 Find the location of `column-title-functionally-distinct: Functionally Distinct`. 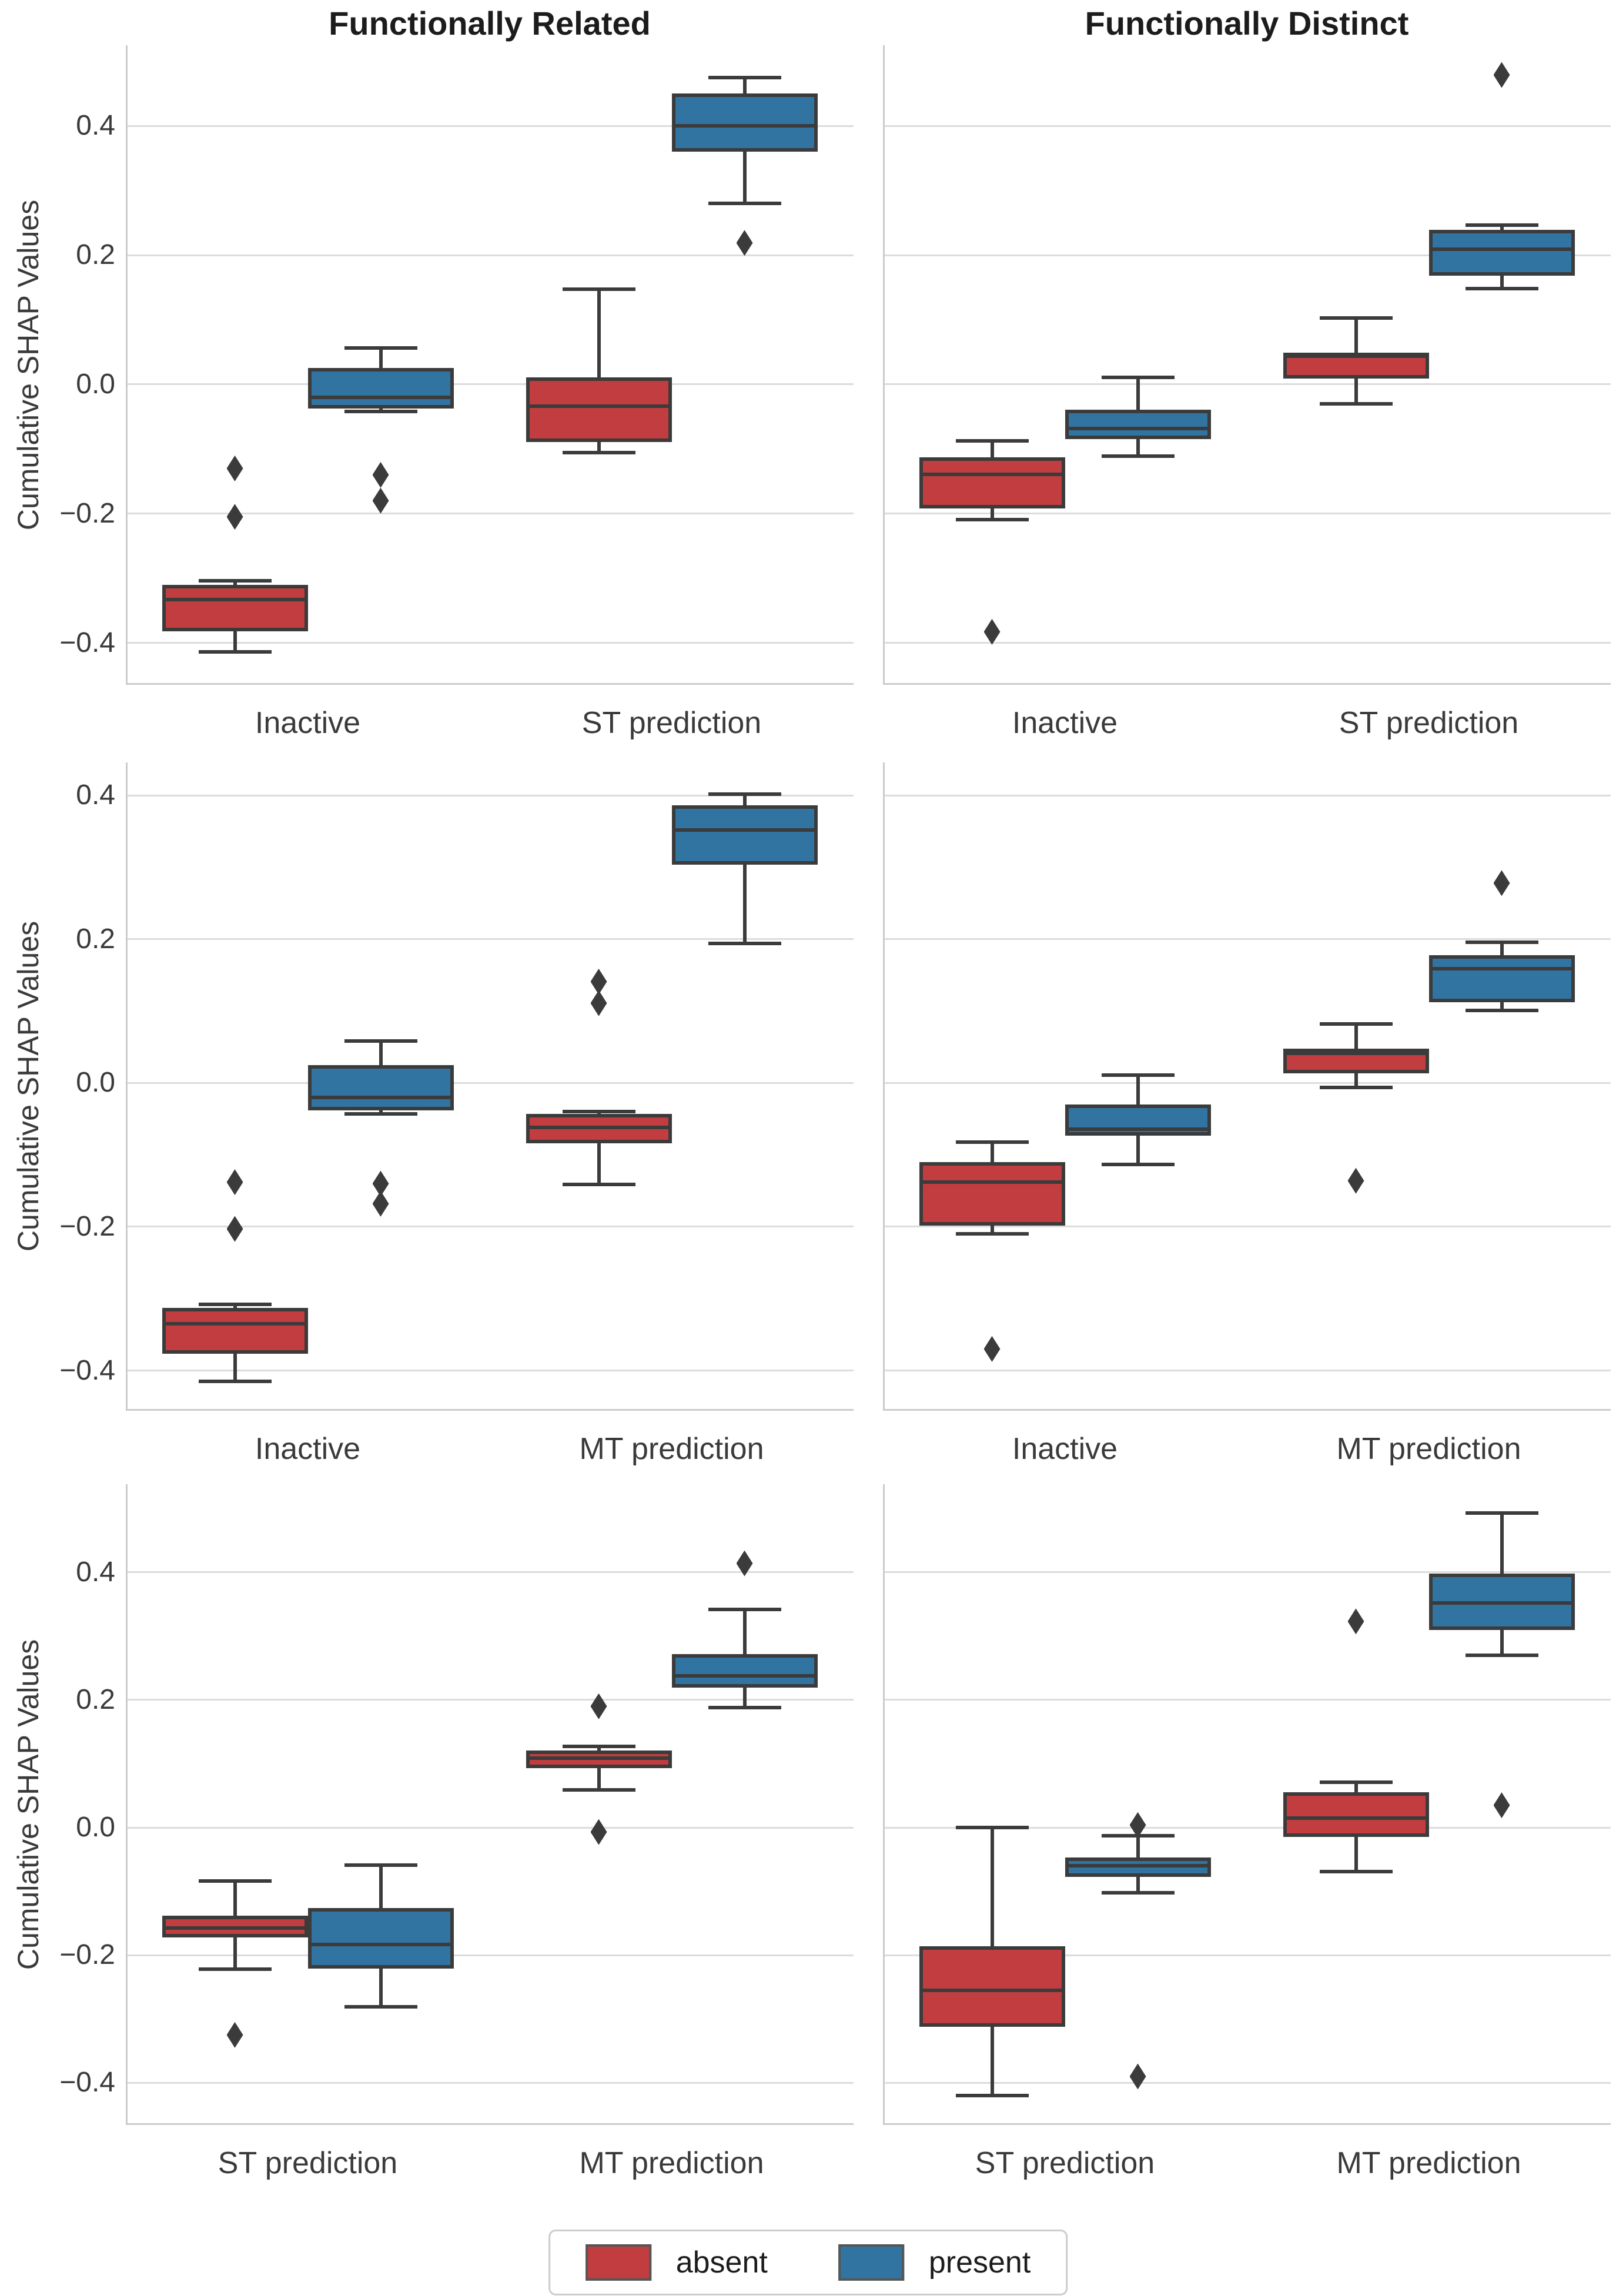

column-title-functionally-distinct: Functionally Distinct is located at coordinates (1247, 23).